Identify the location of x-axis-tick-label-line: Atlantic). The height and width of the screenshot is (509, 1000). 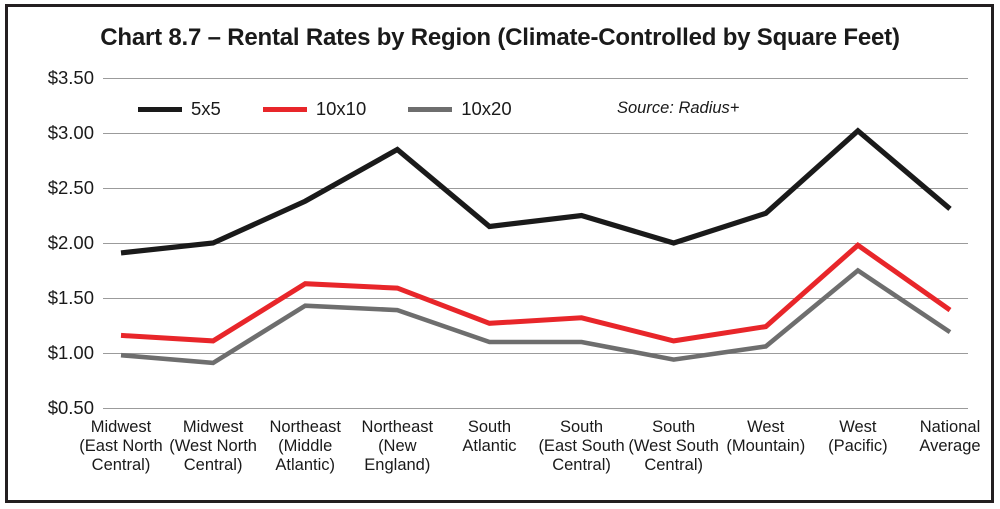
(305, 465).